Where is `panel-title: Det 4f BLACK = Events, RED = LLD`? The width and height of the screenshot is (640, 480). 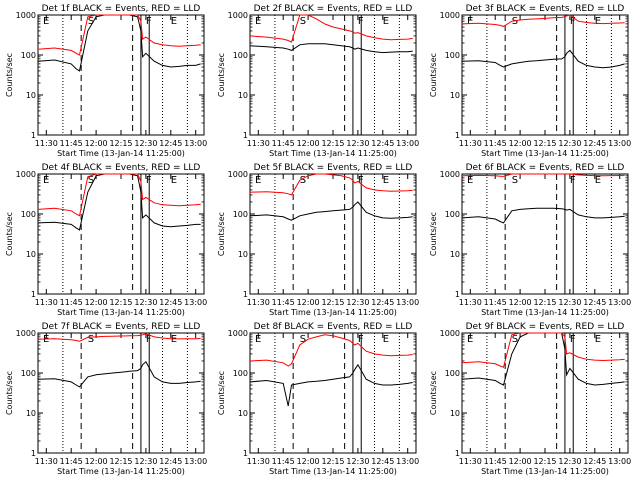
panel-title: Det 4f BLACK = Events, RED = LLD is located at coordinates (121, 168).